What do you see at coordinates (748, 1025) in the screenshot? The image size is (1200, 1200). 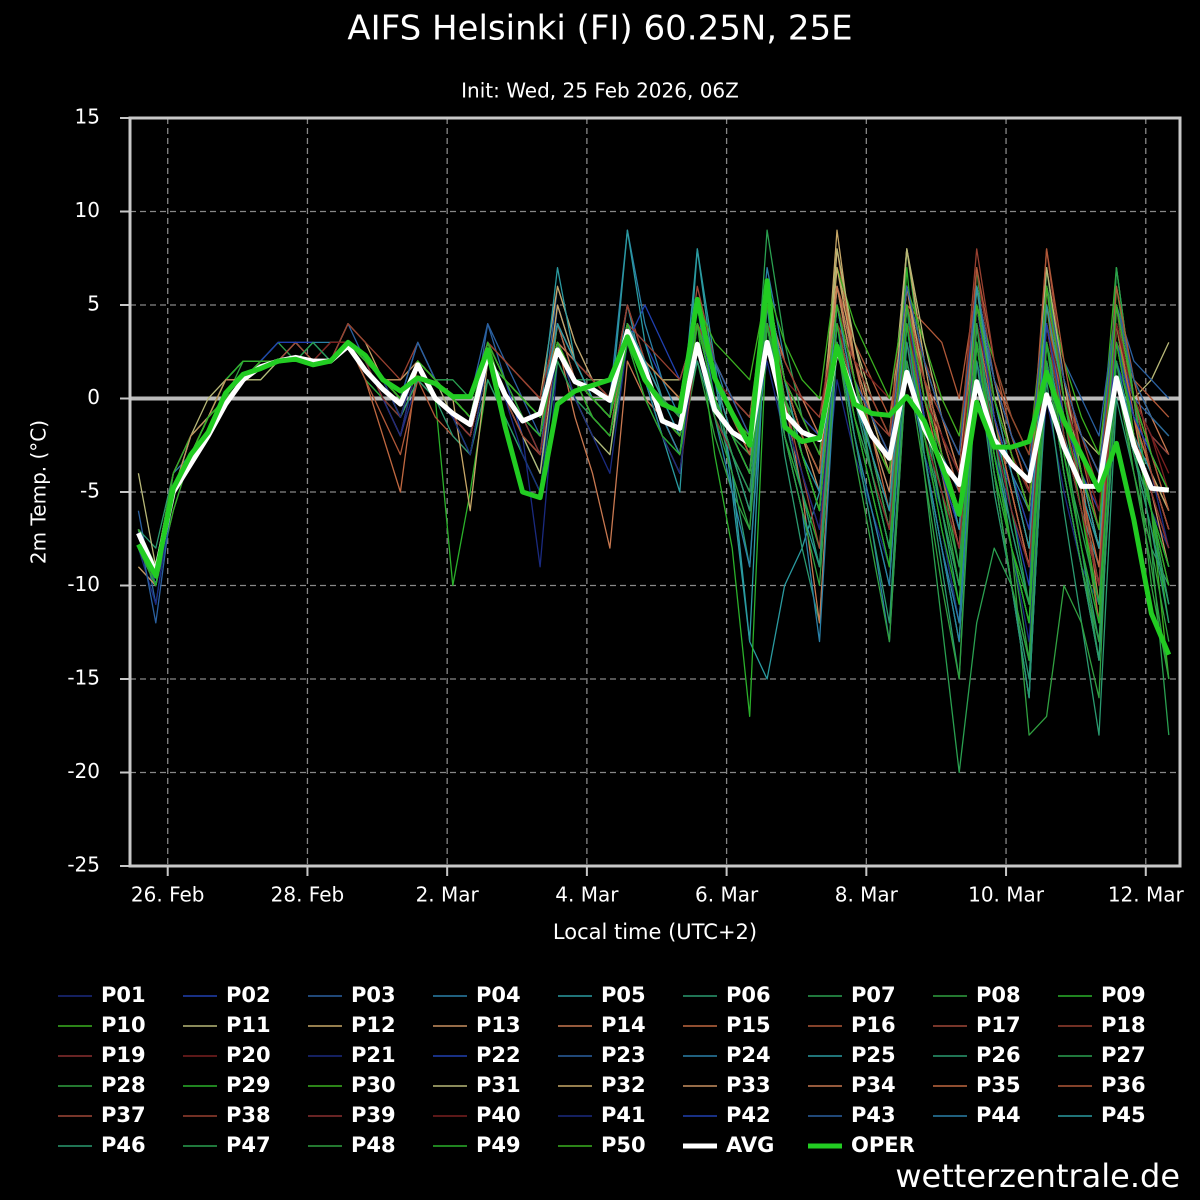 I see `legend-label: P15` at bounding box center [748, 1025].